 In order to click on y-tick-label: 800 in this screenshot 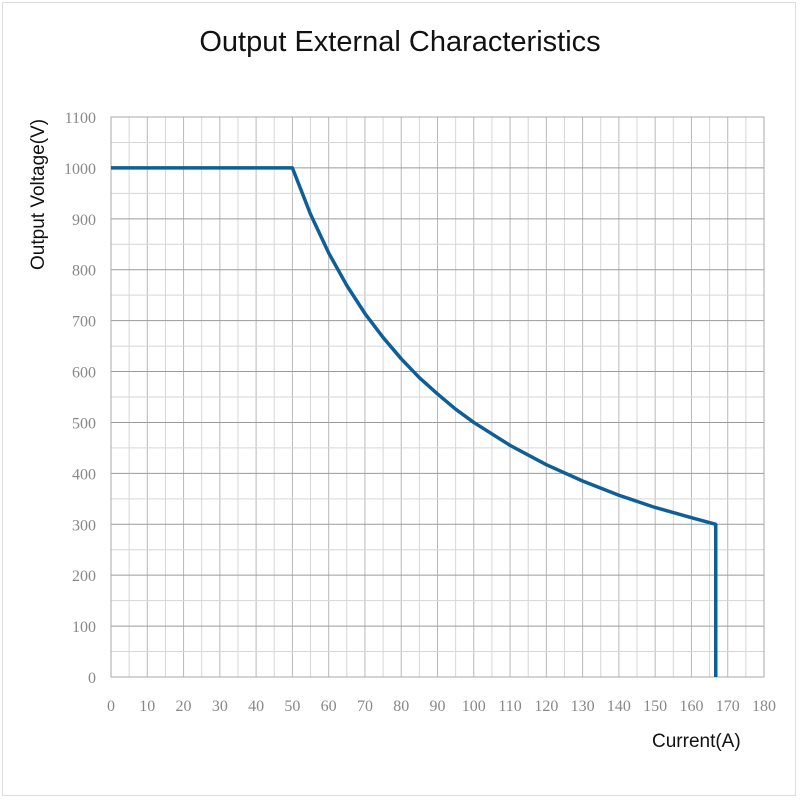, I will do `click(84, 271)`.